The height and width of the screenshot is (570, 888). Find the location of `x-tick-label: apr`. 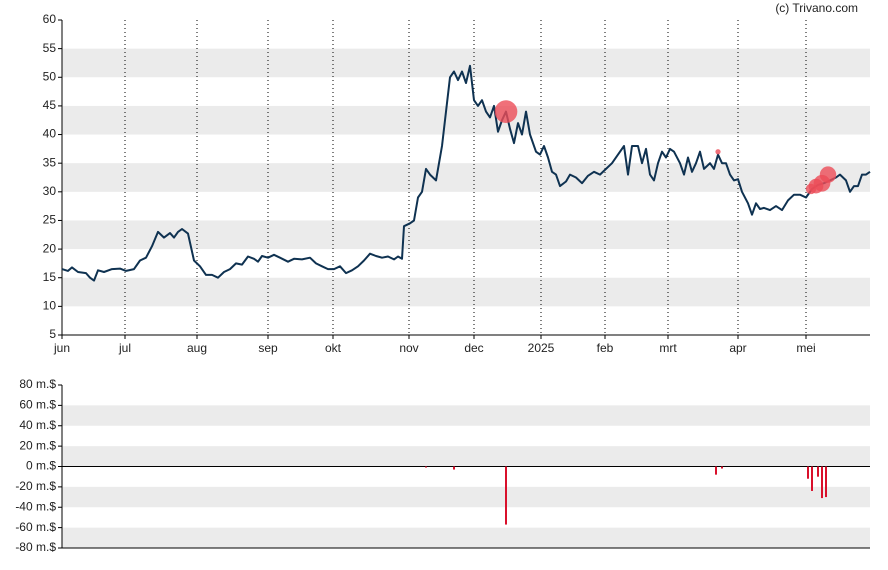

x-tick-label: apr is located at coordinates (737, 348).